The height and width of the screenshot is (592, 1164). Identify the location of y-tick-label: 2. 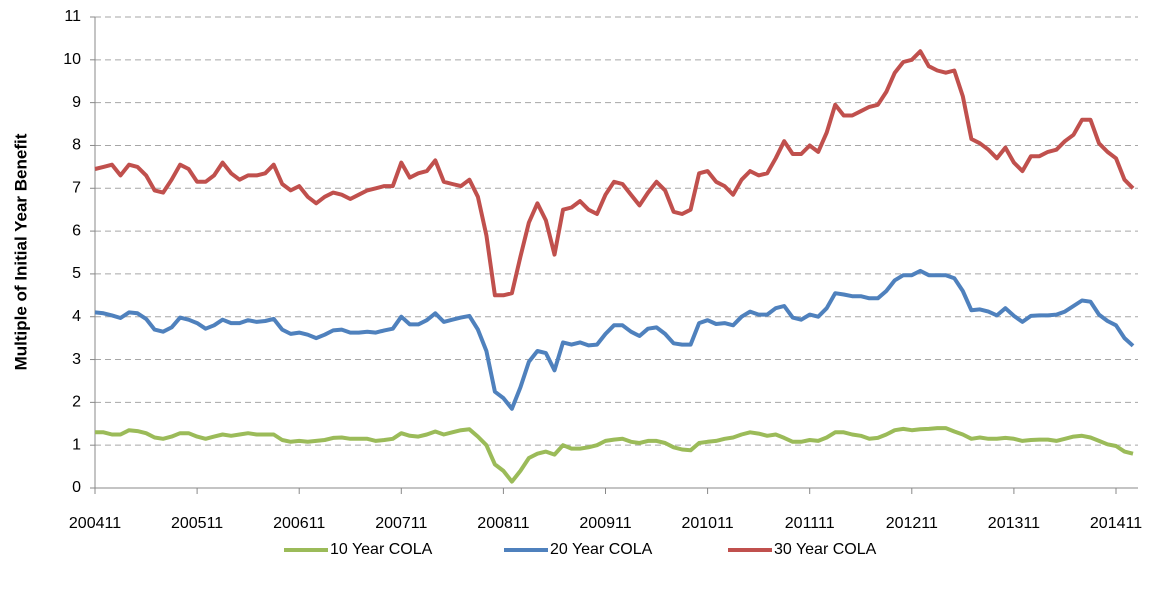
(76, 402).